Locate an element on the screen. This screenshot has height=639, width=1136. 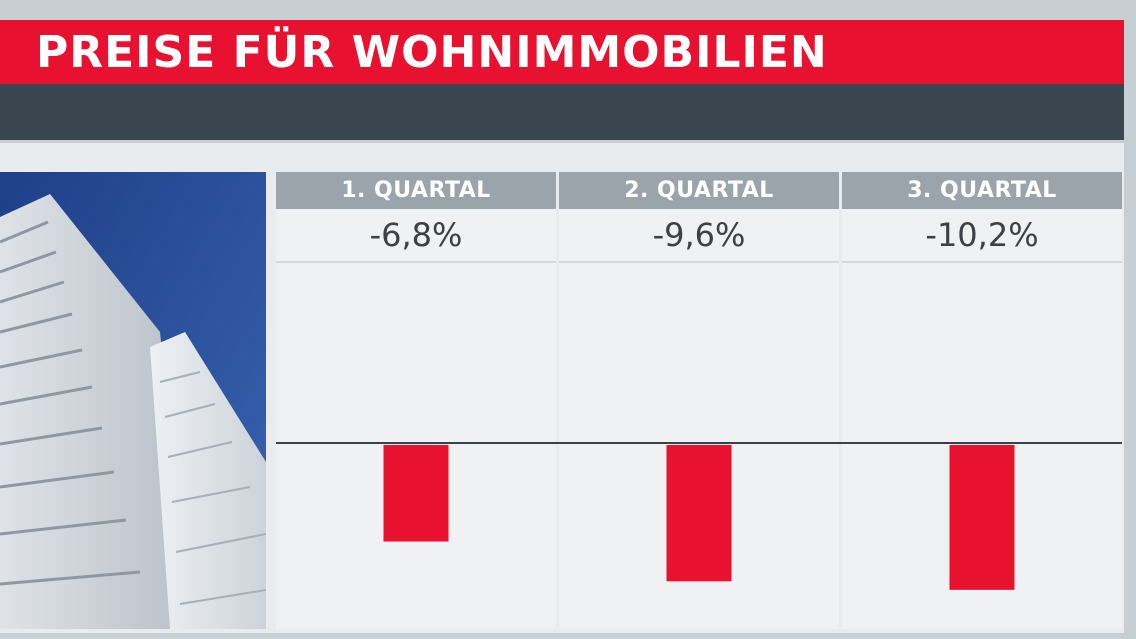
quarter-header: 1. QUARTAL is located at coordinates (416, 190).